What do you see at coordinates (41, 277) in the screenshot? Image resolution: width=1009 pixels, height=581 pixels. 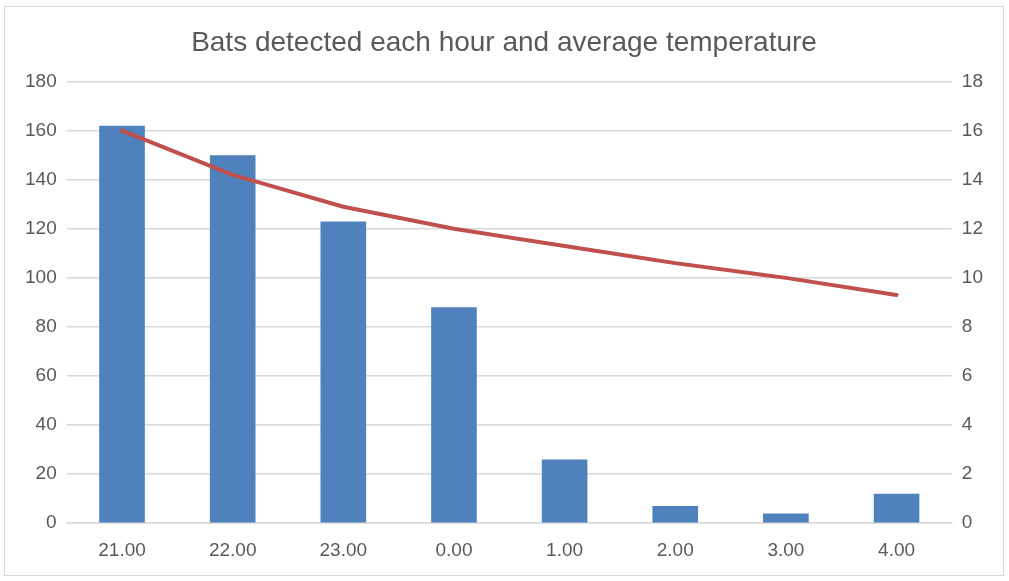 I see `y-tick-label: 100` at bounding box center [41, 277].